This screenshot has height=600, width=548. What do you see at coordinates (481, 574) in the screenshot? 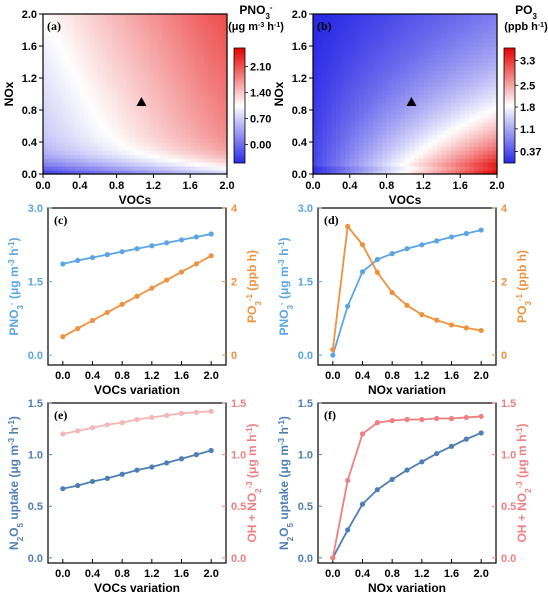
I see `x-tick-label: 2.0` at bounding box center [481, 574].